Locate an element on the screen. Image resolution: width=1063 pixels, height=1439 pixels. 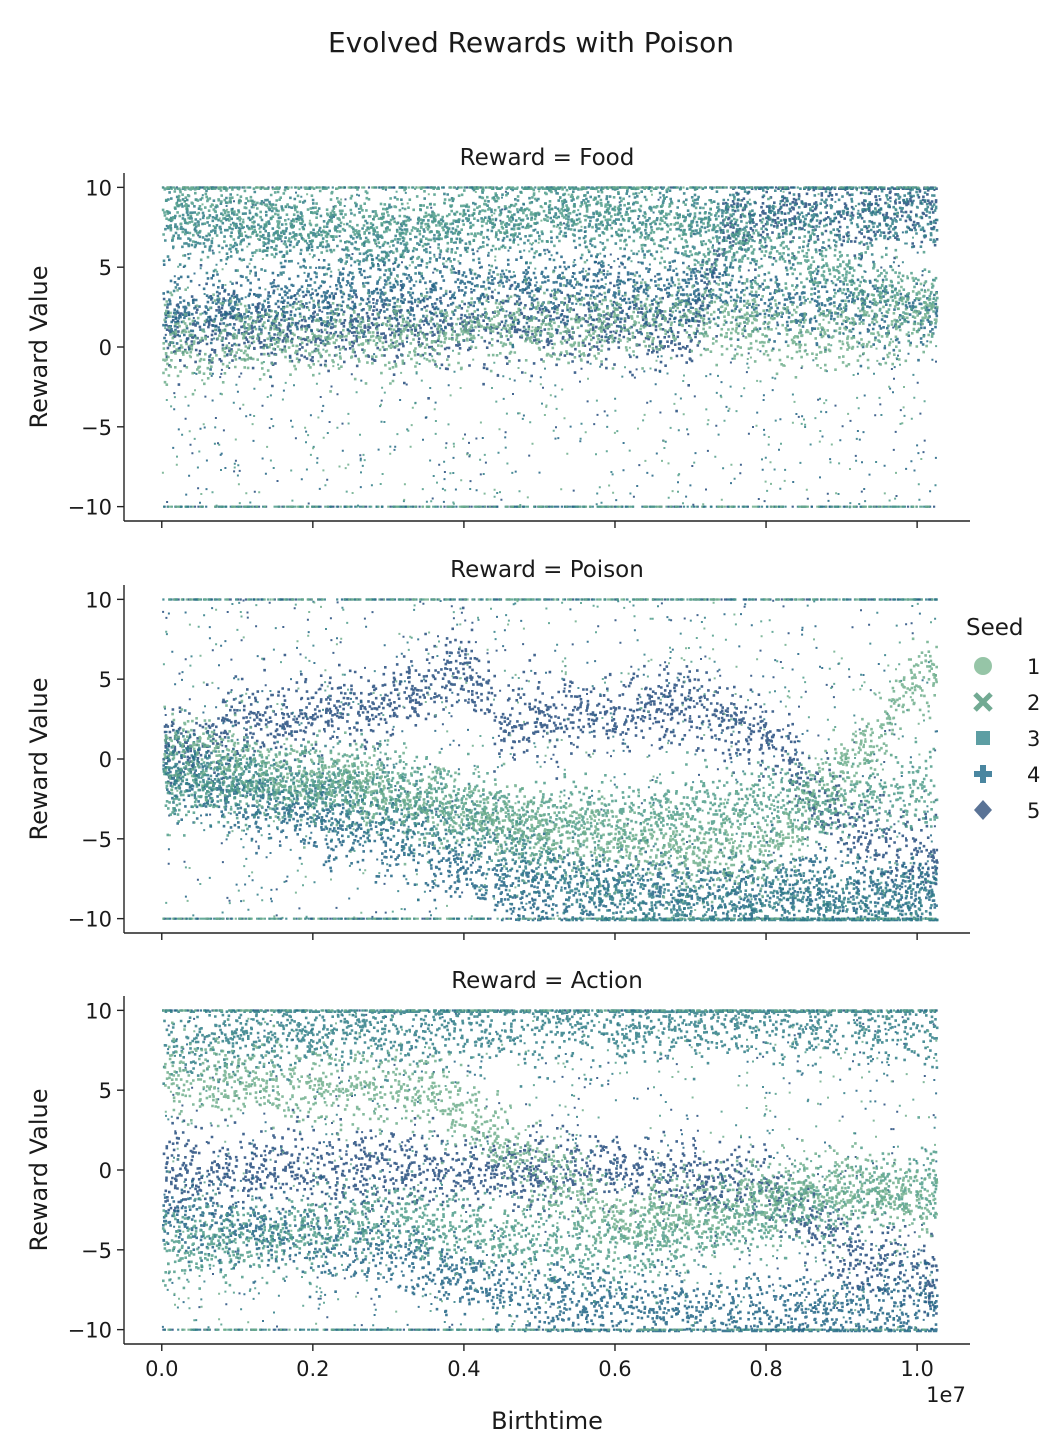
legend-label: 2 is located at coordinates (1033, 703).